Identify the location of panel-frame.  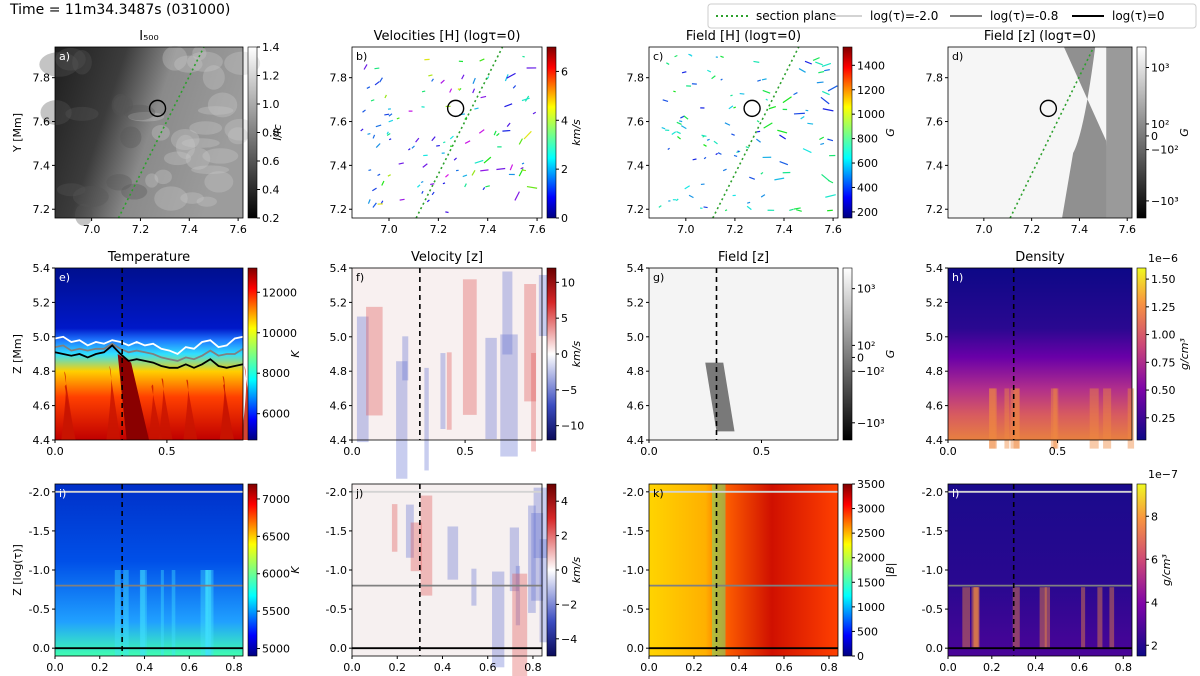
(743, 132).